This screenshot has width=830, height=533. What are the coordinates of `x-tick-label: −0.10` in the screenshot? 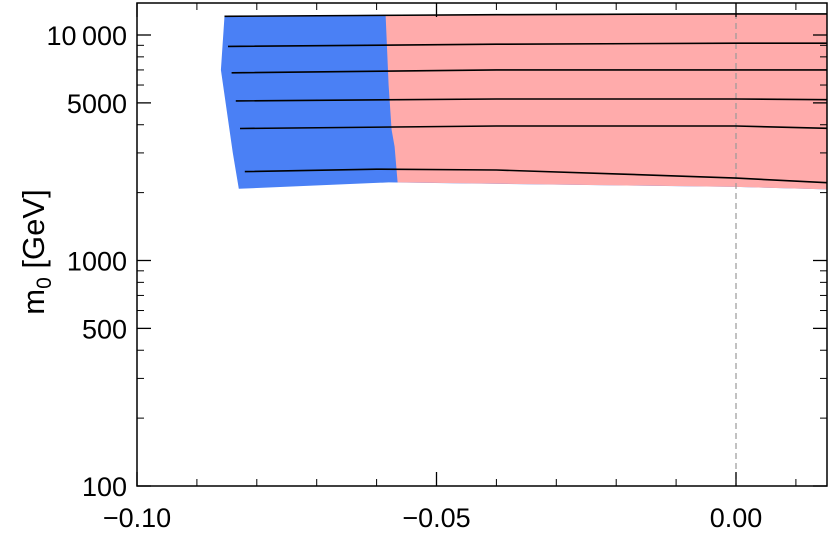 It's located at (137, 518).